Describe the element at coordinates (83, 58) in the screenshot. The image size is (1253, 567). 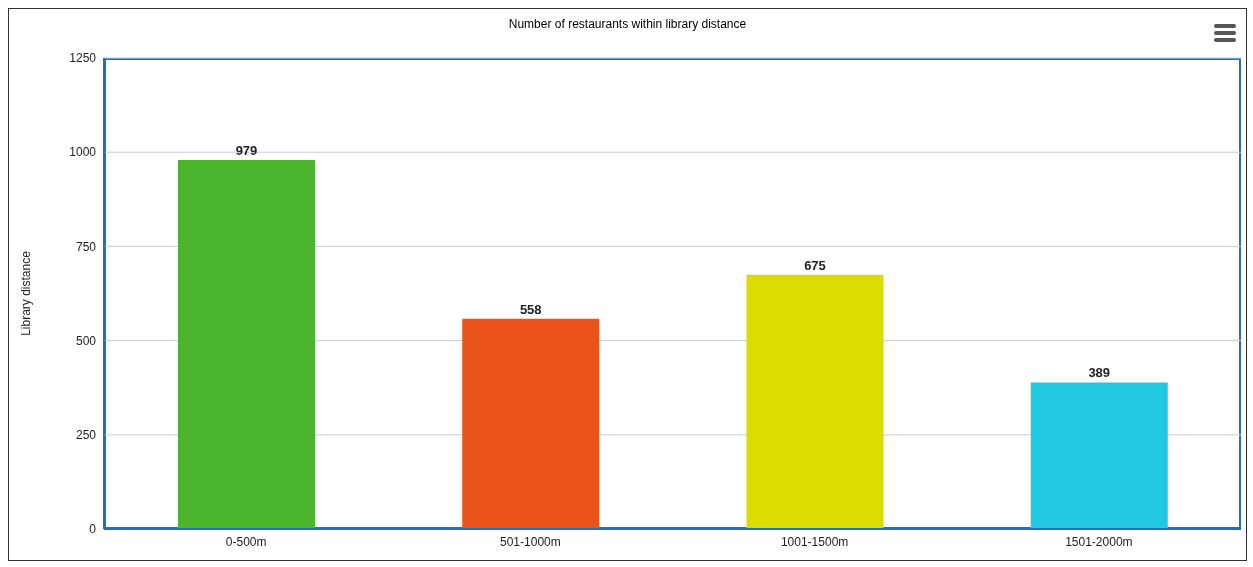
I see `y-tick-label: 1250` at that location.